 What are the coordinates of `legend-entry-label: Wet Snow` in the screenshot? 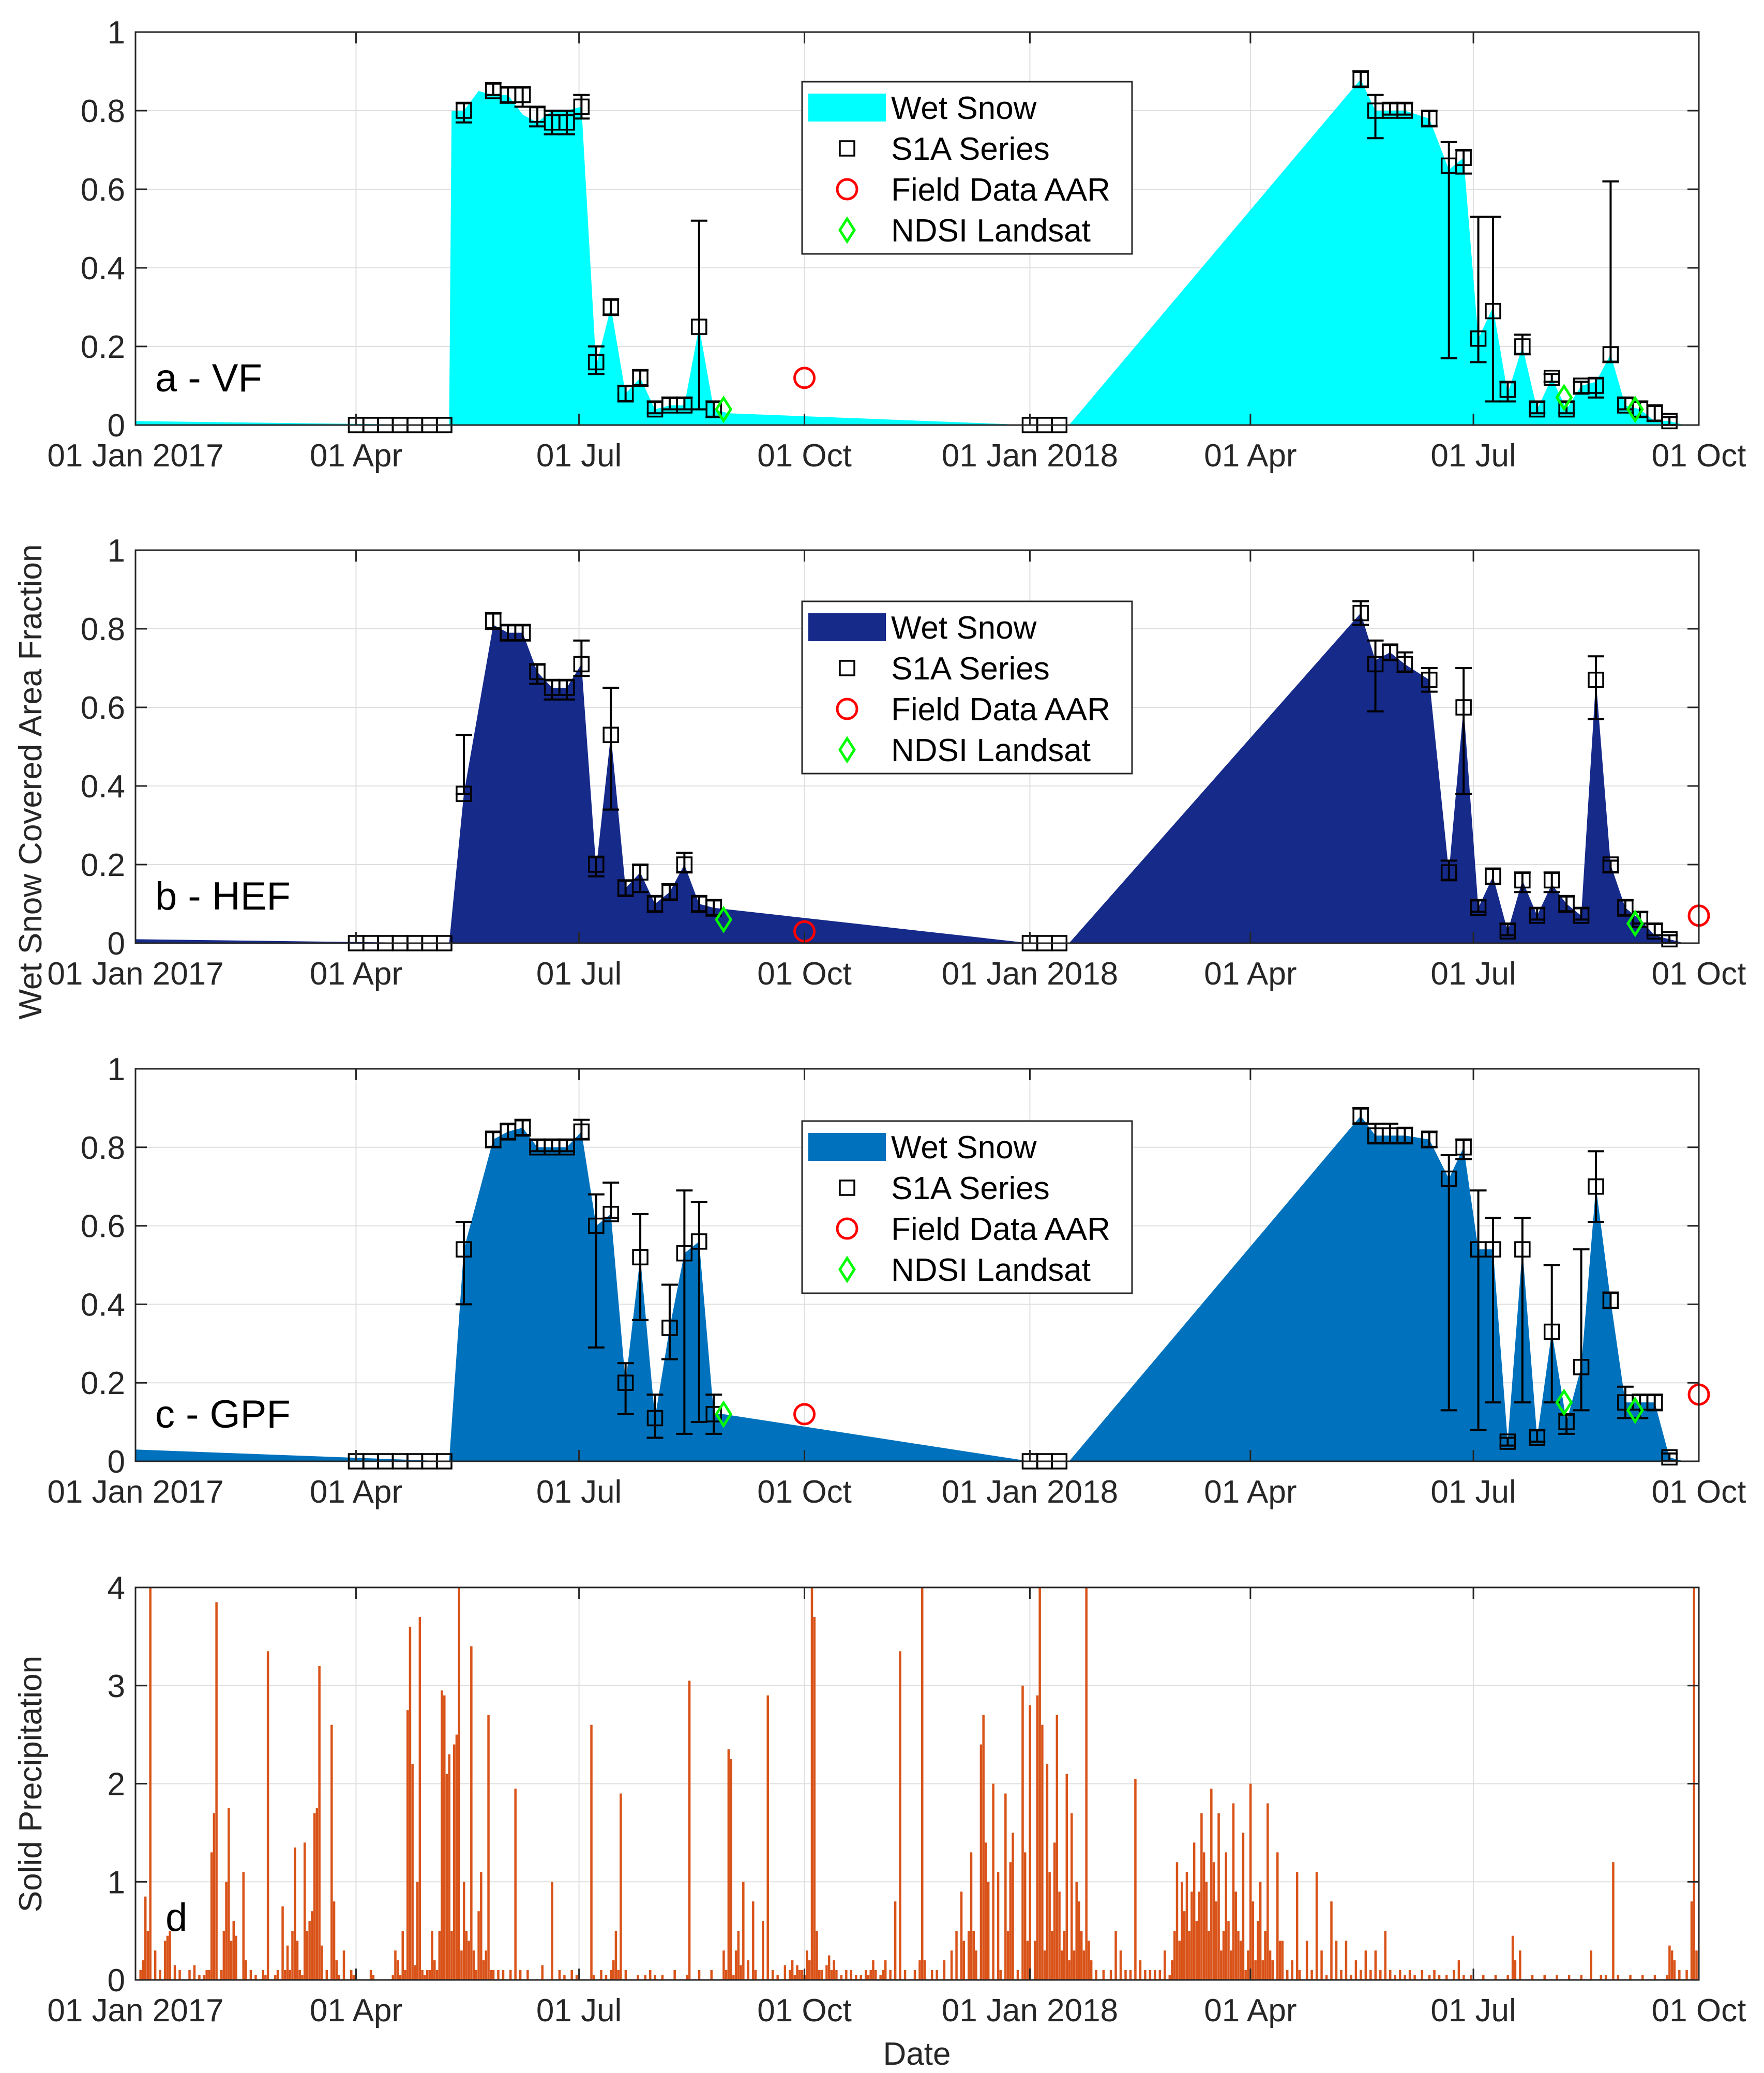 It's located at (964, 108).